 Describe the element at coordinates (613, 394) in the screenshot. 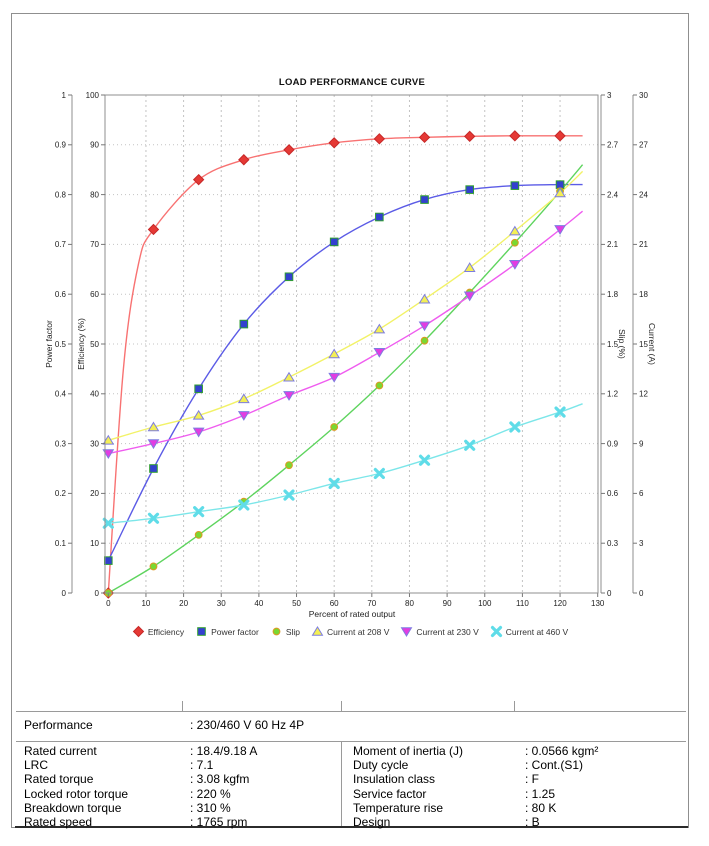

I see `svg-text: 1.2` at that location.